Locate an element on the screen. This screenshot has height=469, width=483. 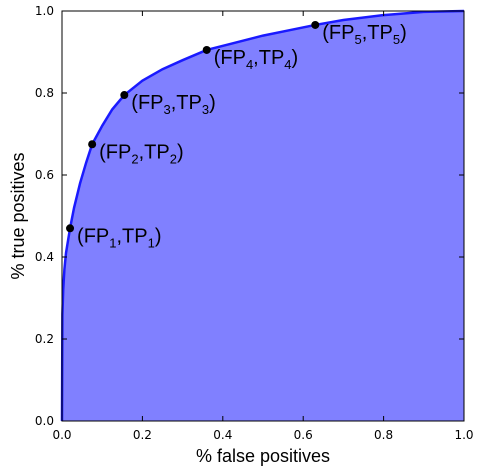
x-tick-label-1: 0.2 is located at coordinates (142, 435).